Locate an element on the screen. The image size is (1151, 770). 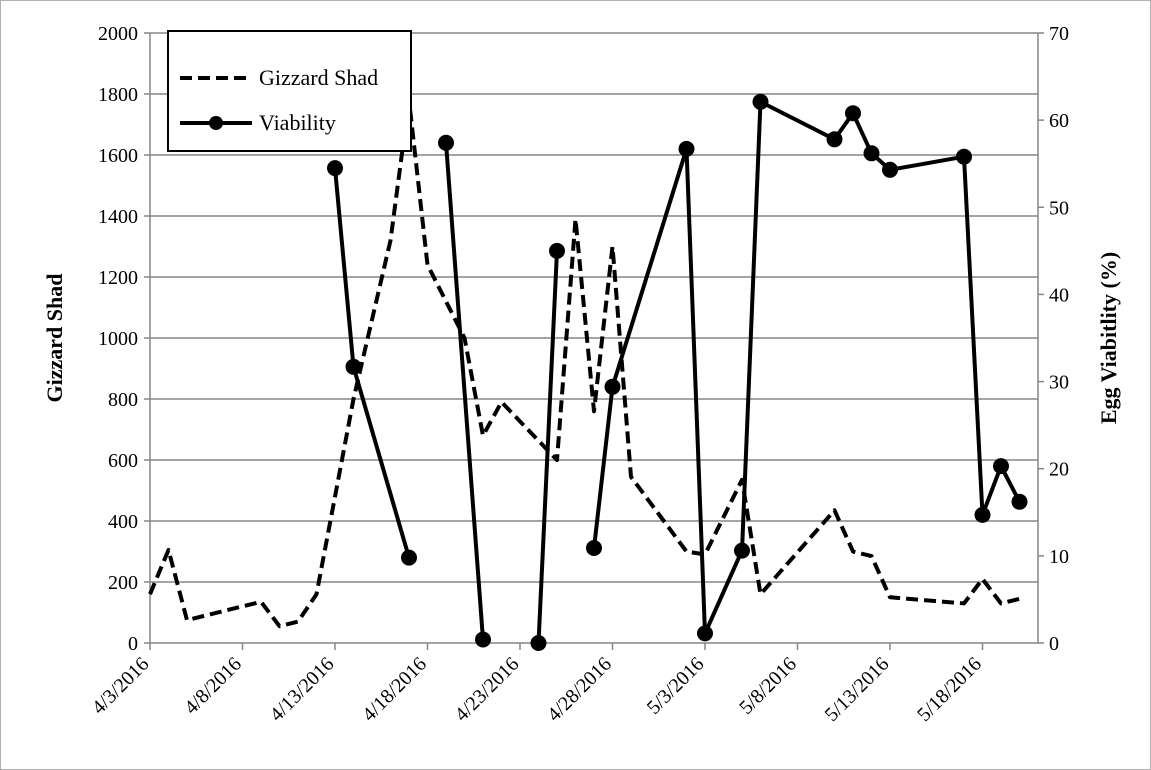
legend-gizzard-shad-label: Gizzard Shad is located at coordinates (318, 77).